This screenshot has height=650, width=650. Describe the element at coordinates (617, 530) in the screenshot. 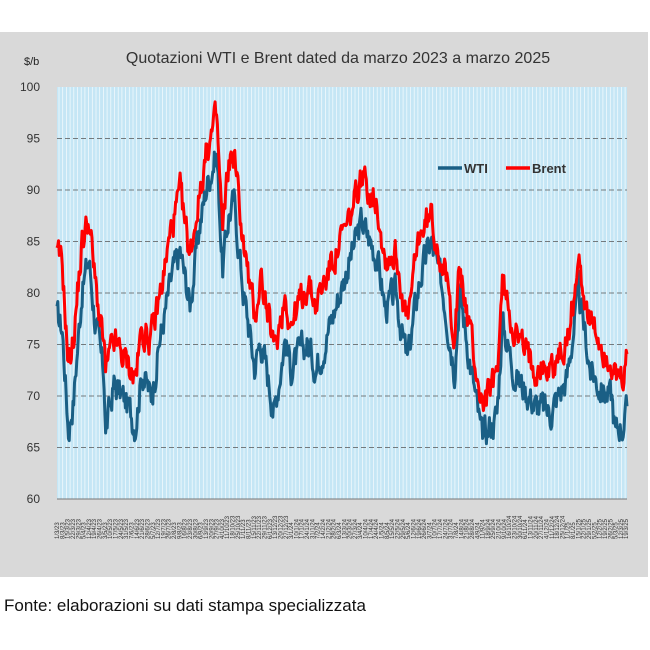

I see `x-tick-label: 5/3/25` at that location.